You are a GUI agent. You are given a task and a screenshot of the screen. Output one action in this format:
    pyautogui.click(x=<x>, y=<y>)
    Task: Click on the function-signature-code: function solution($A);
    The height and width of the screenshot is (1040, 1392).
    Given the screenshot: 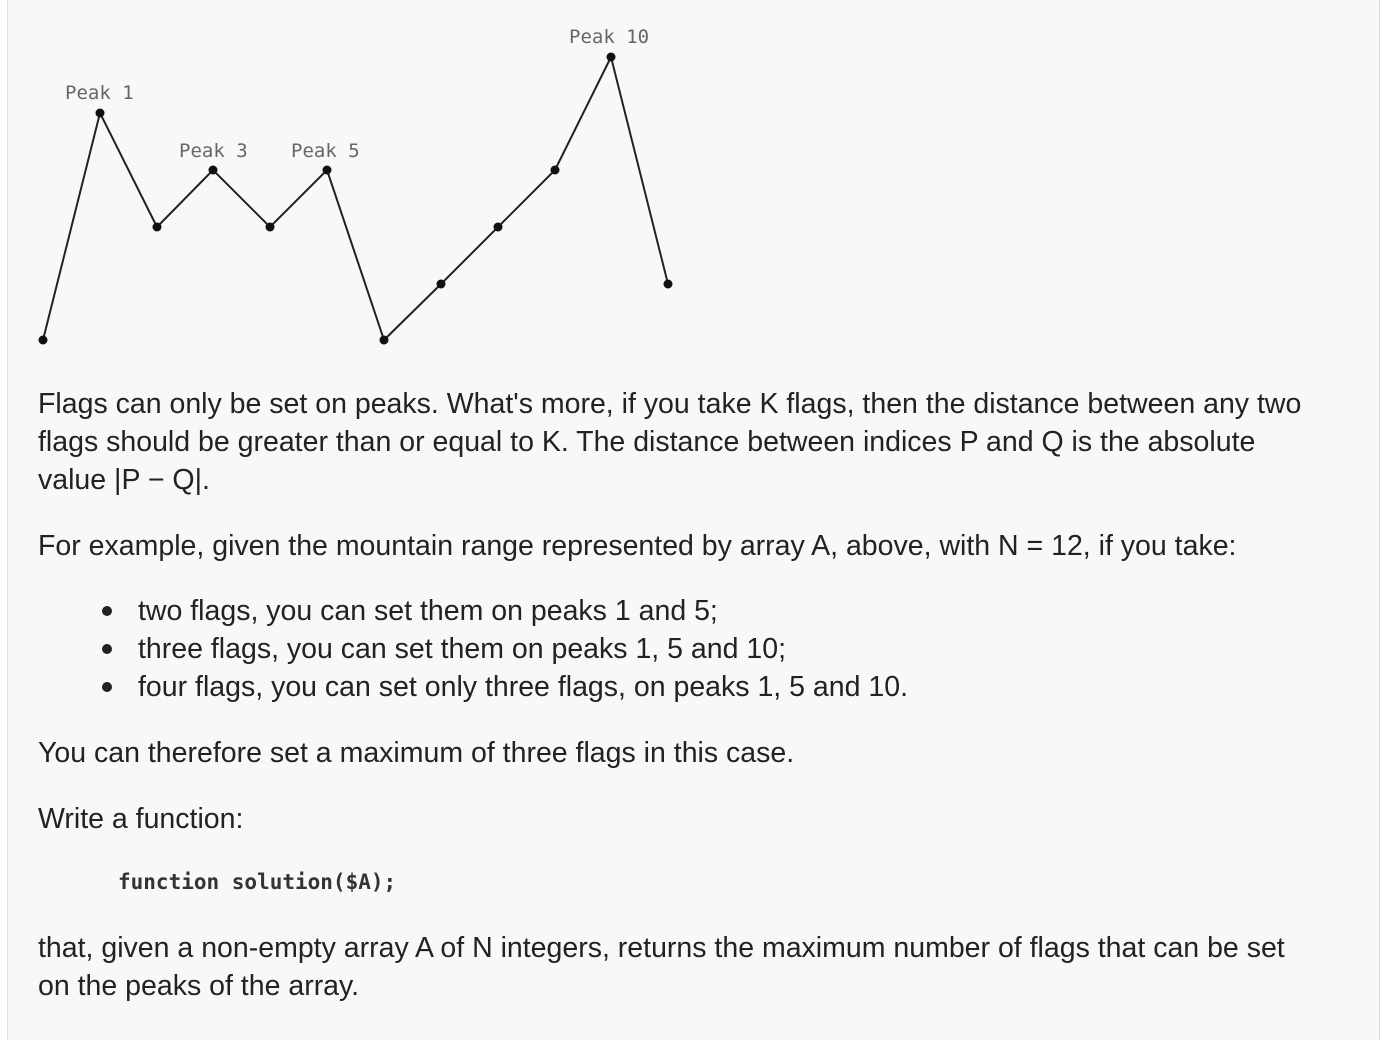 What is the action you would take?
    pyautogui.click(x=257, y=882)
    